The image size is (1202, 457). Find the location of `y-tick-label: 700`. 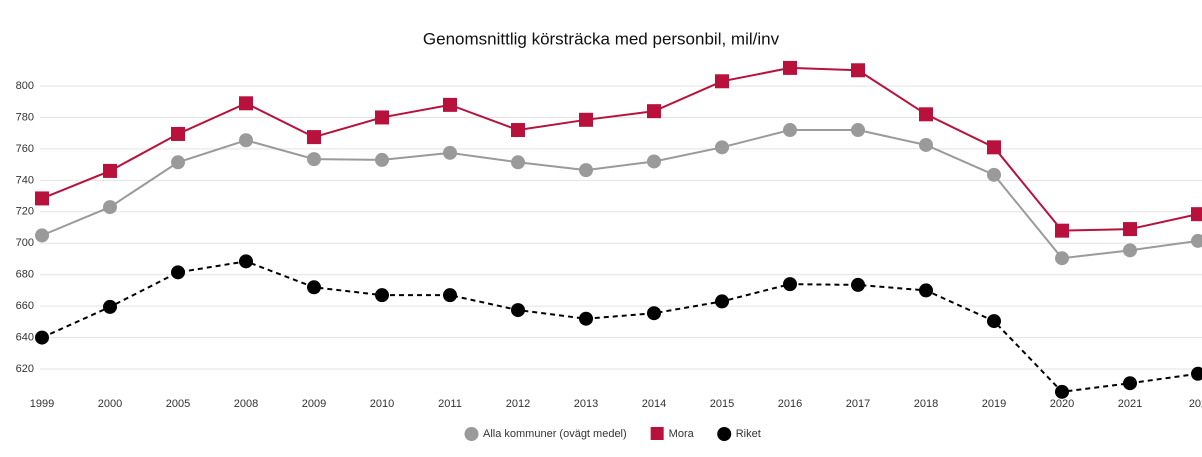

y-tick-label: 700 is located at coordinates (25, 243).